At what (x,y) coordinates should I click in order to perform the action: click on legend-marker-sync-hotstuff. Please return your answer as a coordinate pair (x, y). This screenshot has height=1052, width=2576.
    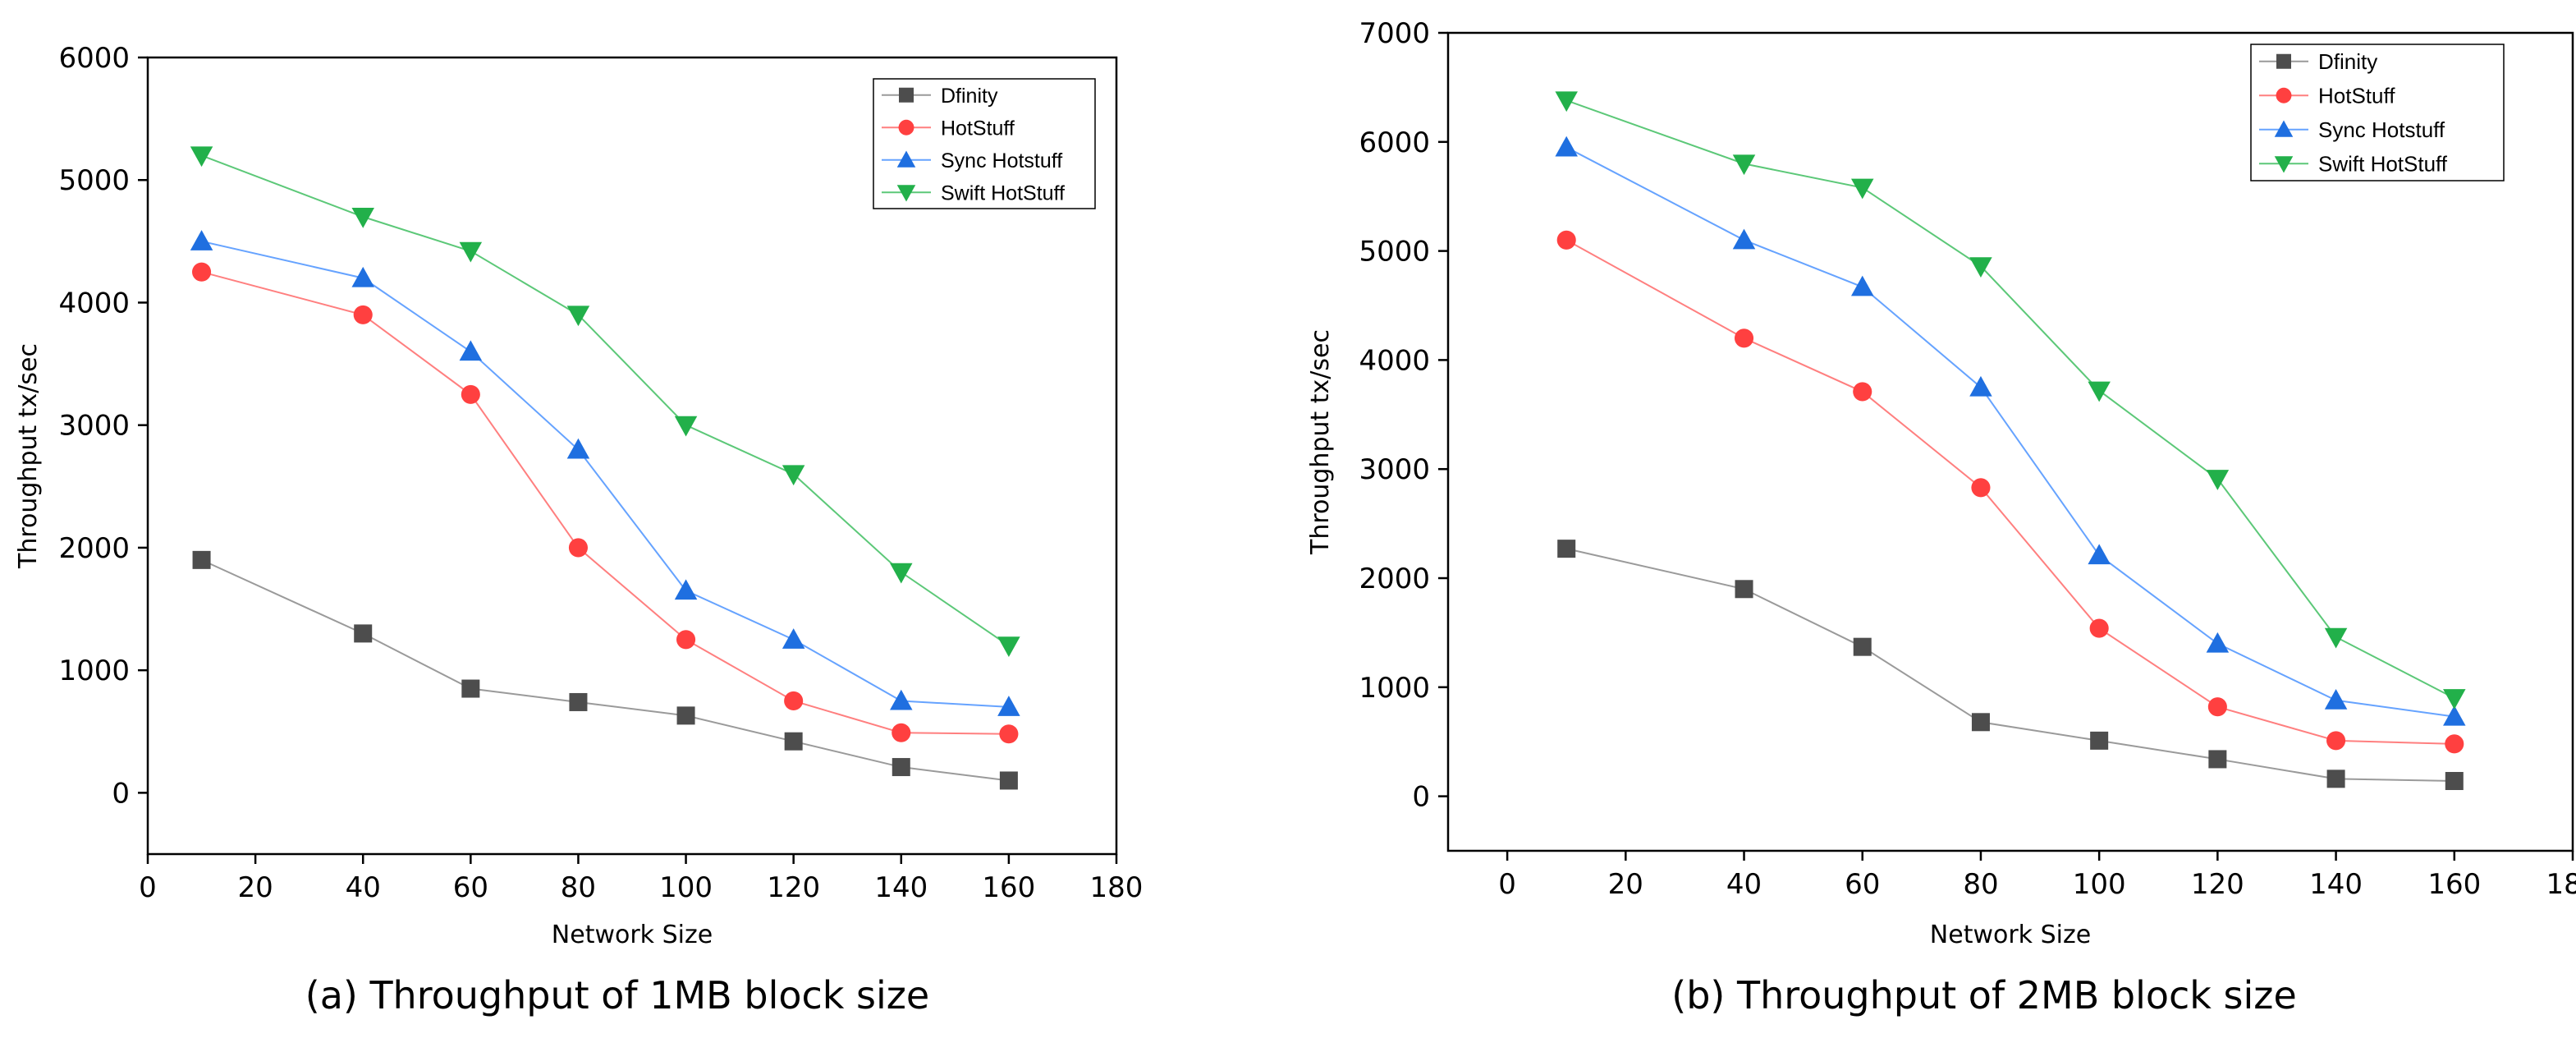
    Looking at the image, I should click on (2284, 128).